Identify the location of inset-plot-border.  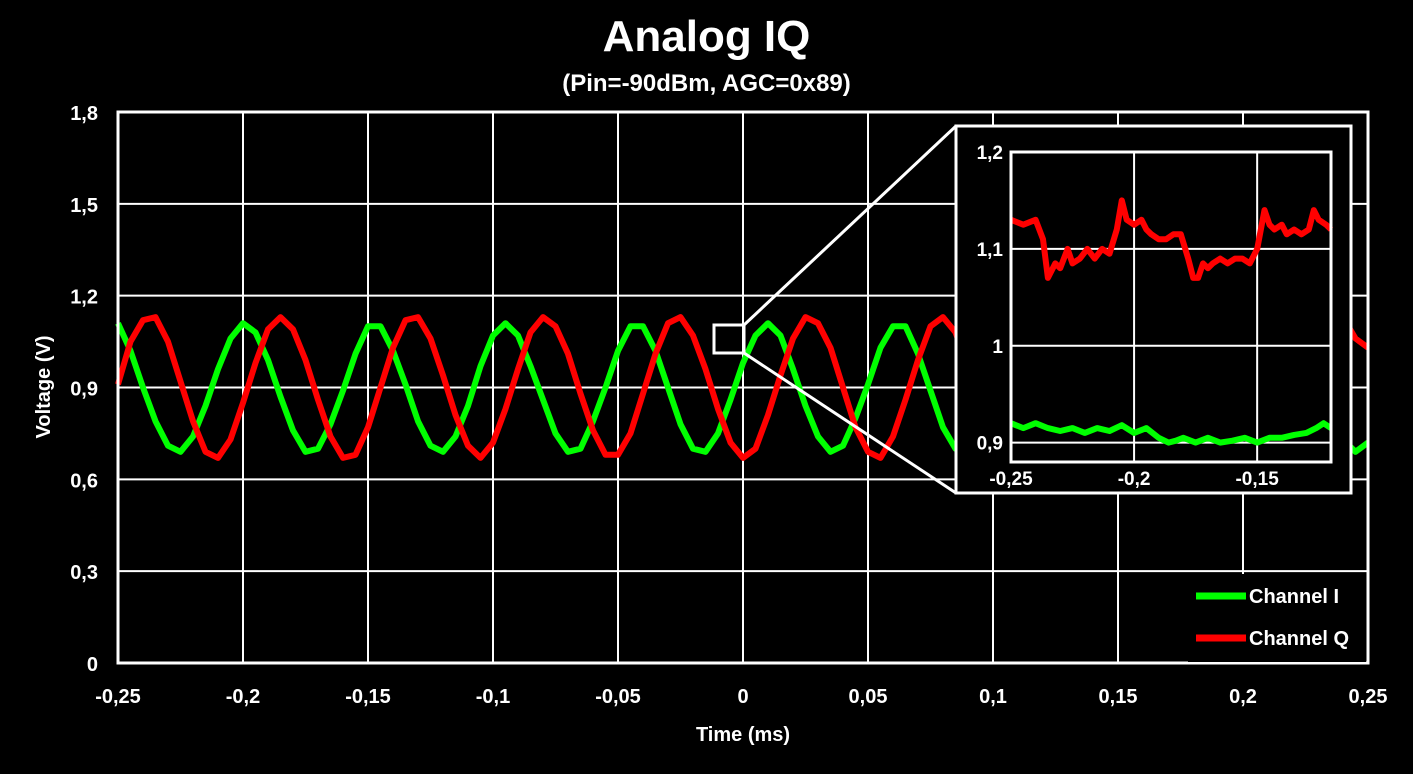
(1171, 307).